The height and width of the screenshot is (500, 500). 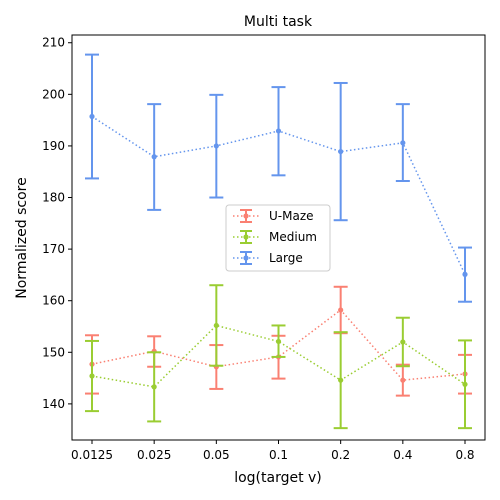 What do you see at coordinates (92, 455) in the screenshot?
I see `x-tick-label: 0.0125` at bounding box center [92, 455].